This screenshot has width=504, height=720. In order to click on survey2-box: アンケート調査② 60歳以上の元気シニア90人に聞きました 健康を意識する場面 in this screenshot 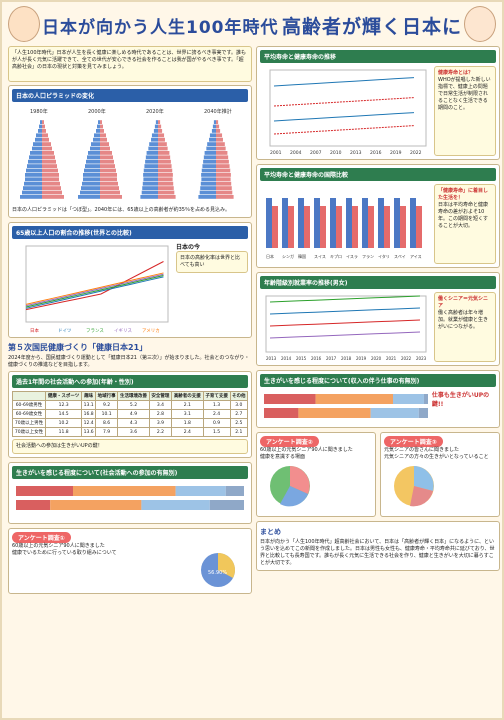, I will do `click(316, 474)`.